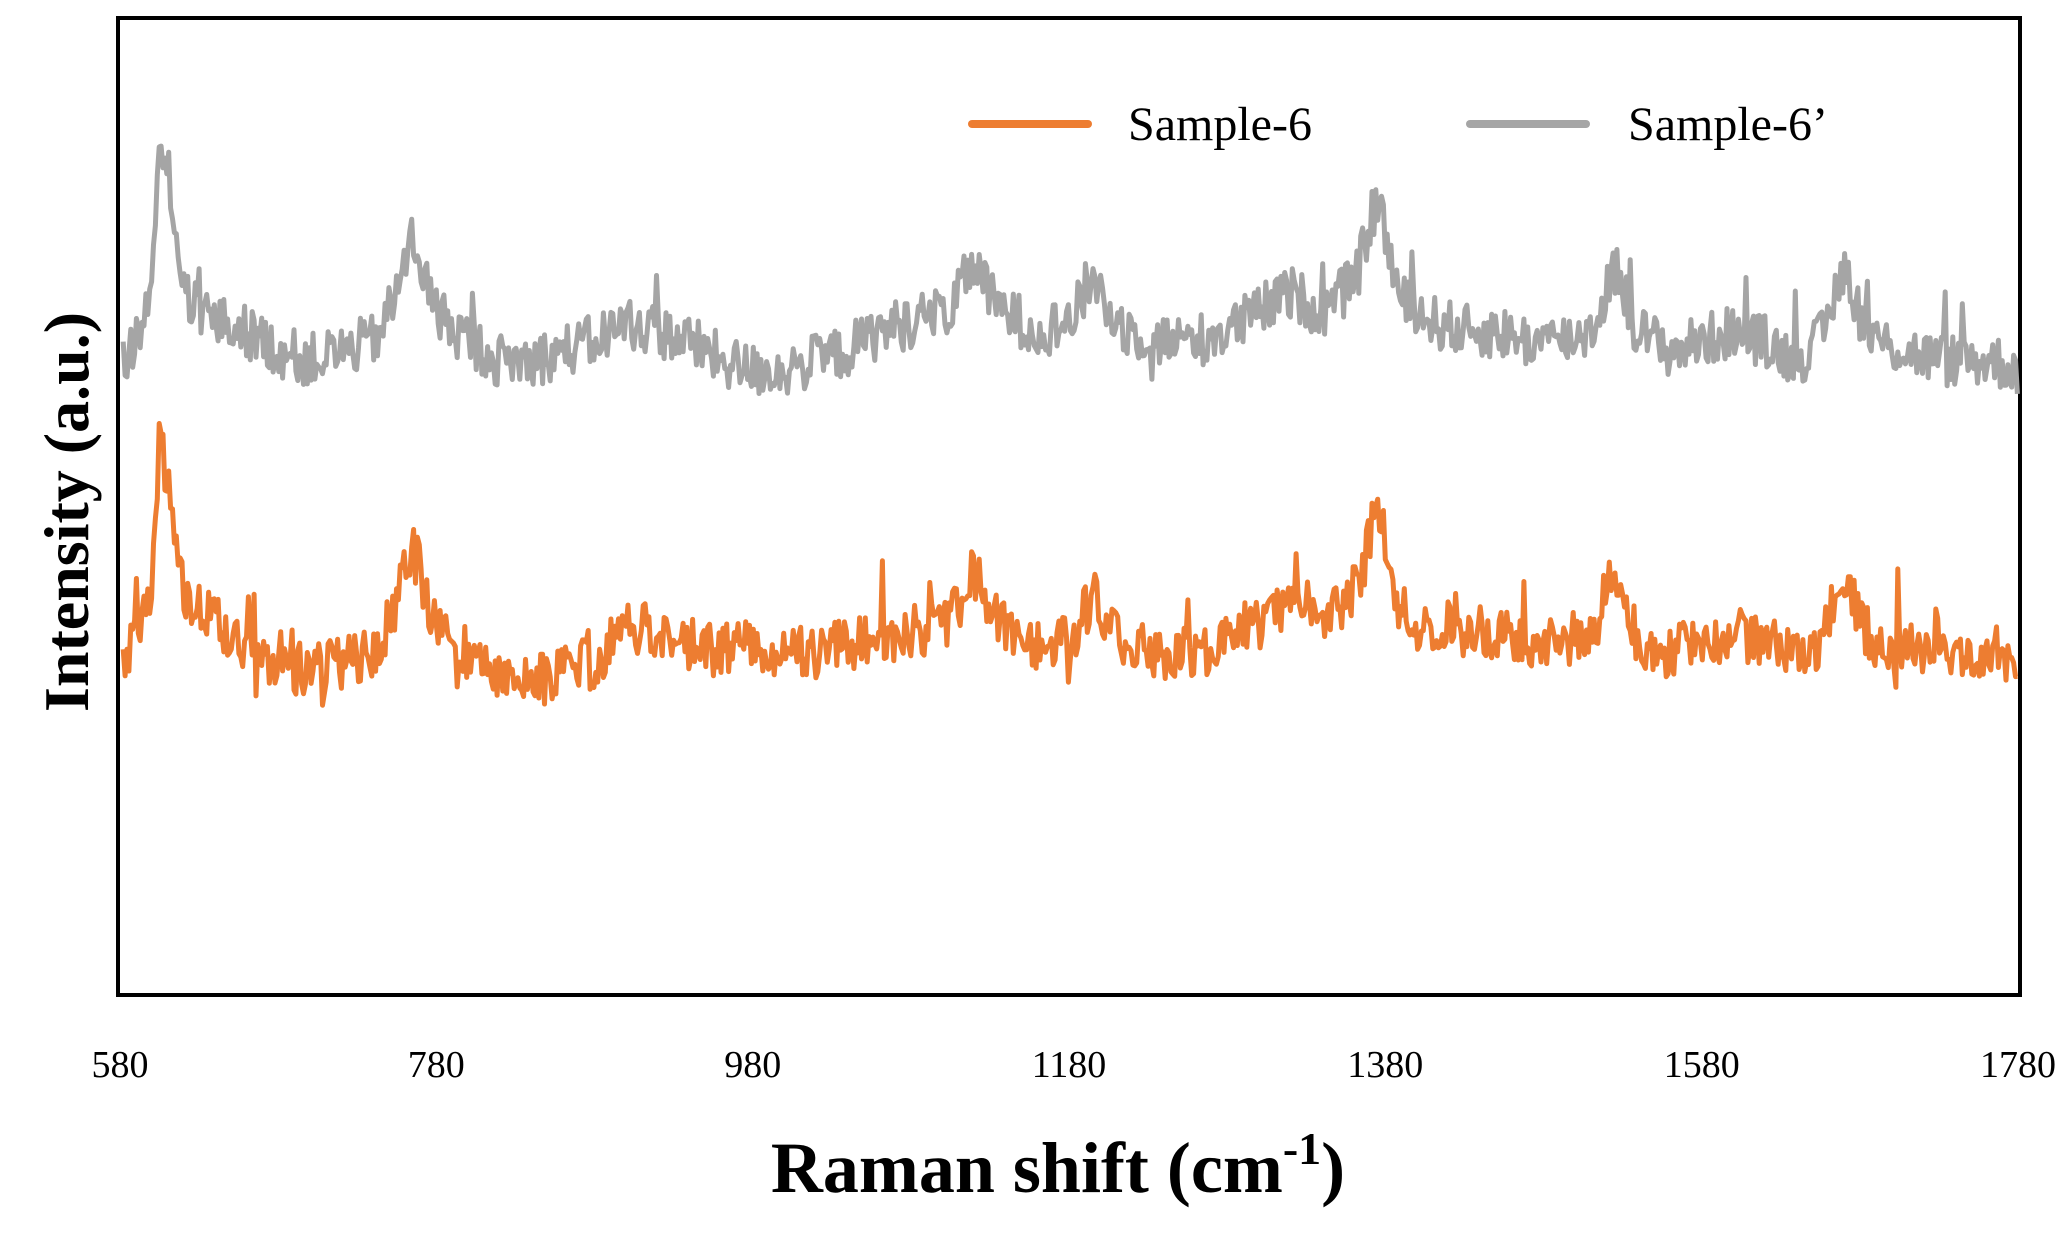  I want to click on x-tick-label: 580, so click(120, 1065).